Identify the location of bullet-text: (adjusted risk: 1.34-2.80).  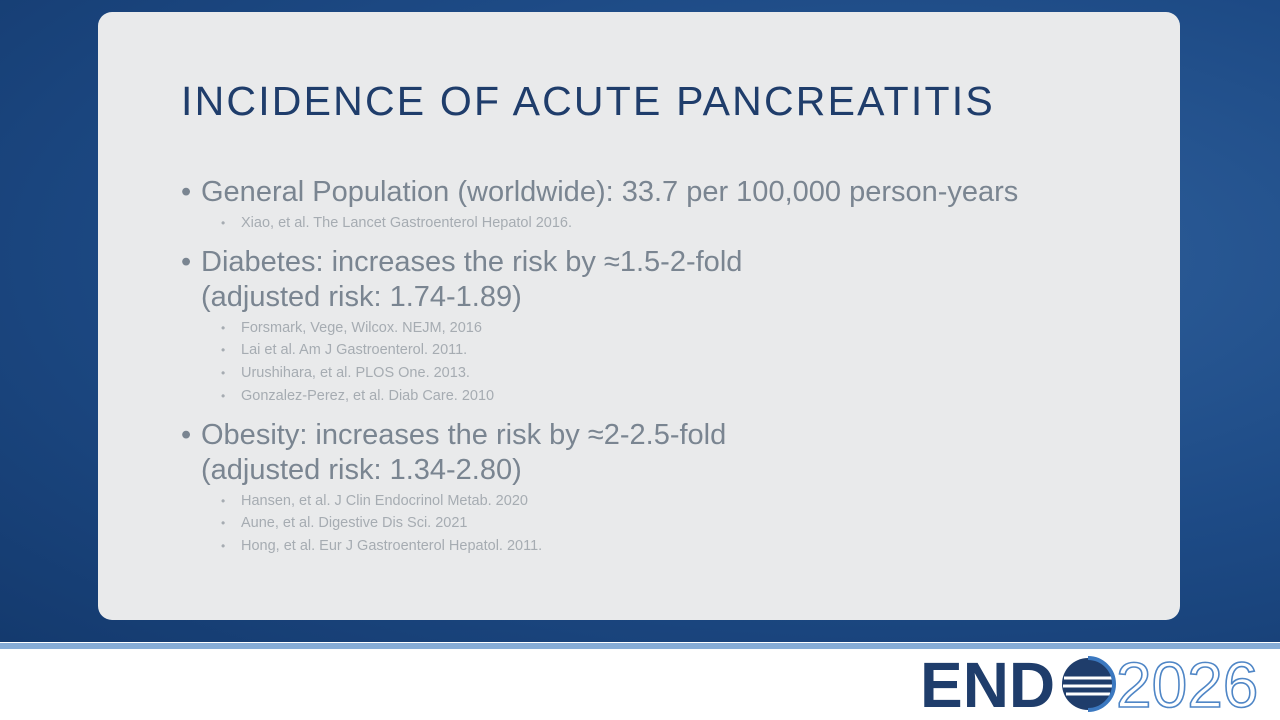
(361, 469).